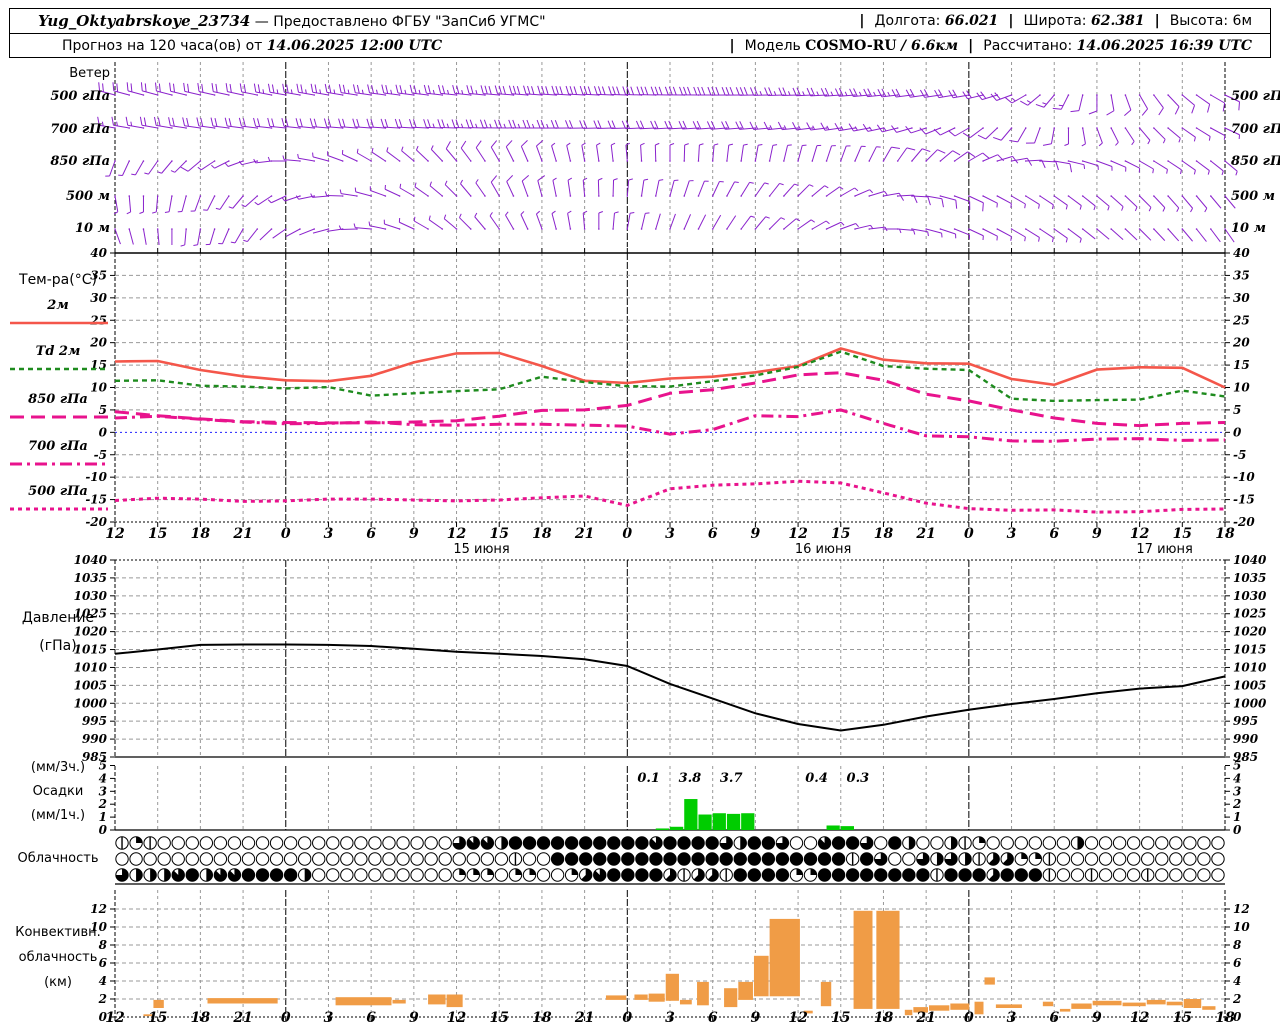 The height and width of the screenshot is (1024, 1280). Describe the element at coordinates (92, 228) in the screenshot. I see `wind-level-label-10m: 10 м` at that location.